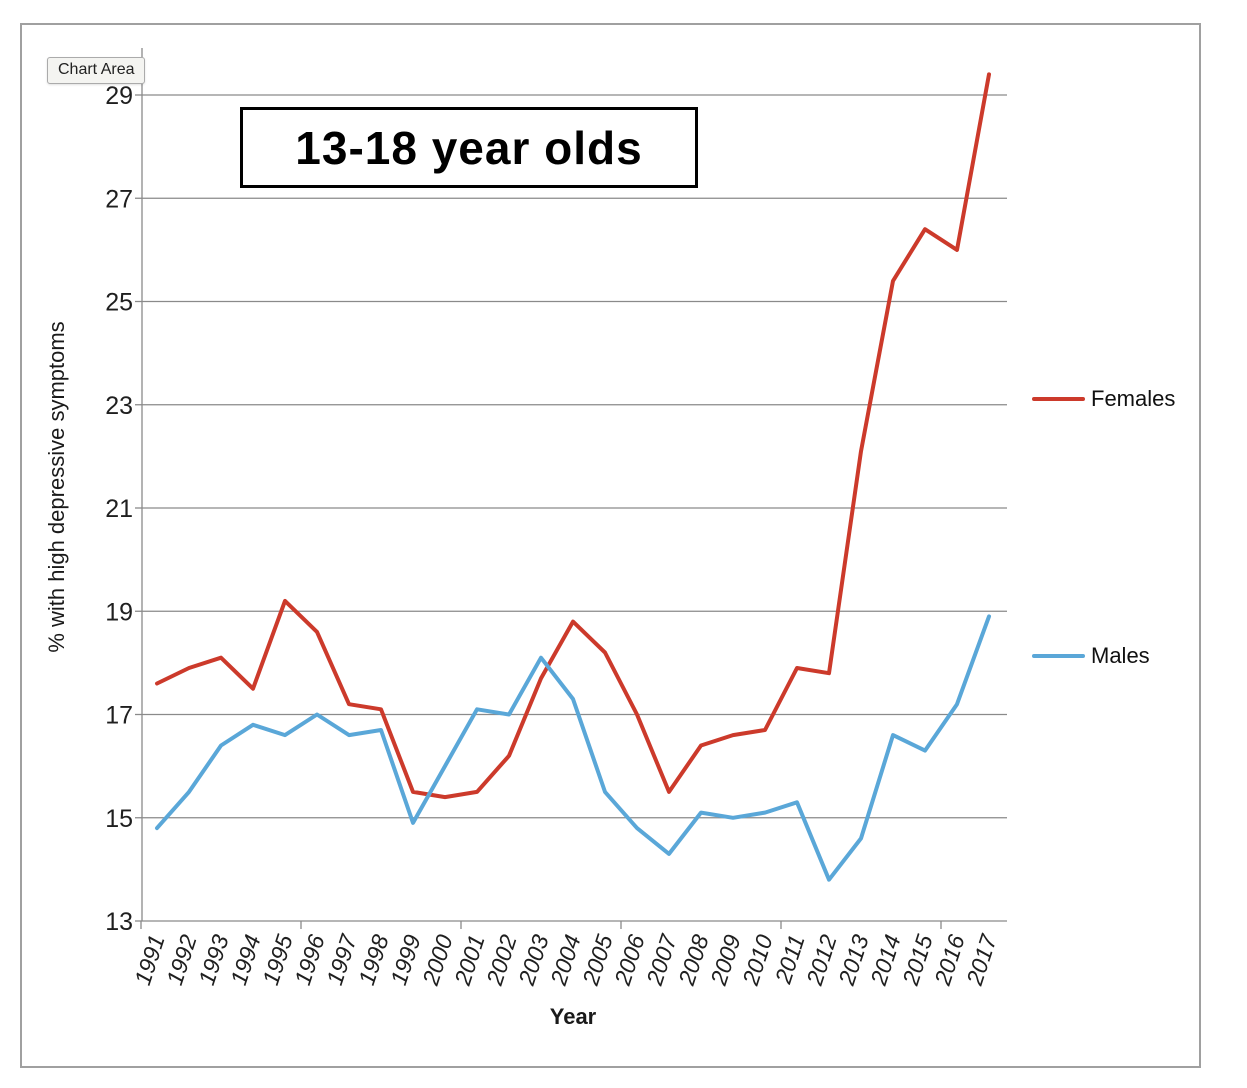  Describe the element at coordinates (1058, 656) in the screenshot. I see `males-line-swatch` at that location.